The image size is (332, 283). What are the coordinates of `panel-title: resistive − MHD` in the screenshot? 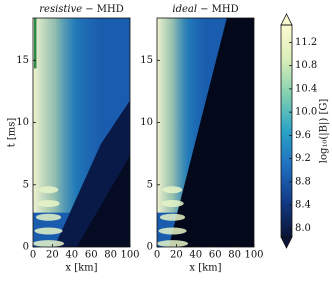 It's located at (81, 9).